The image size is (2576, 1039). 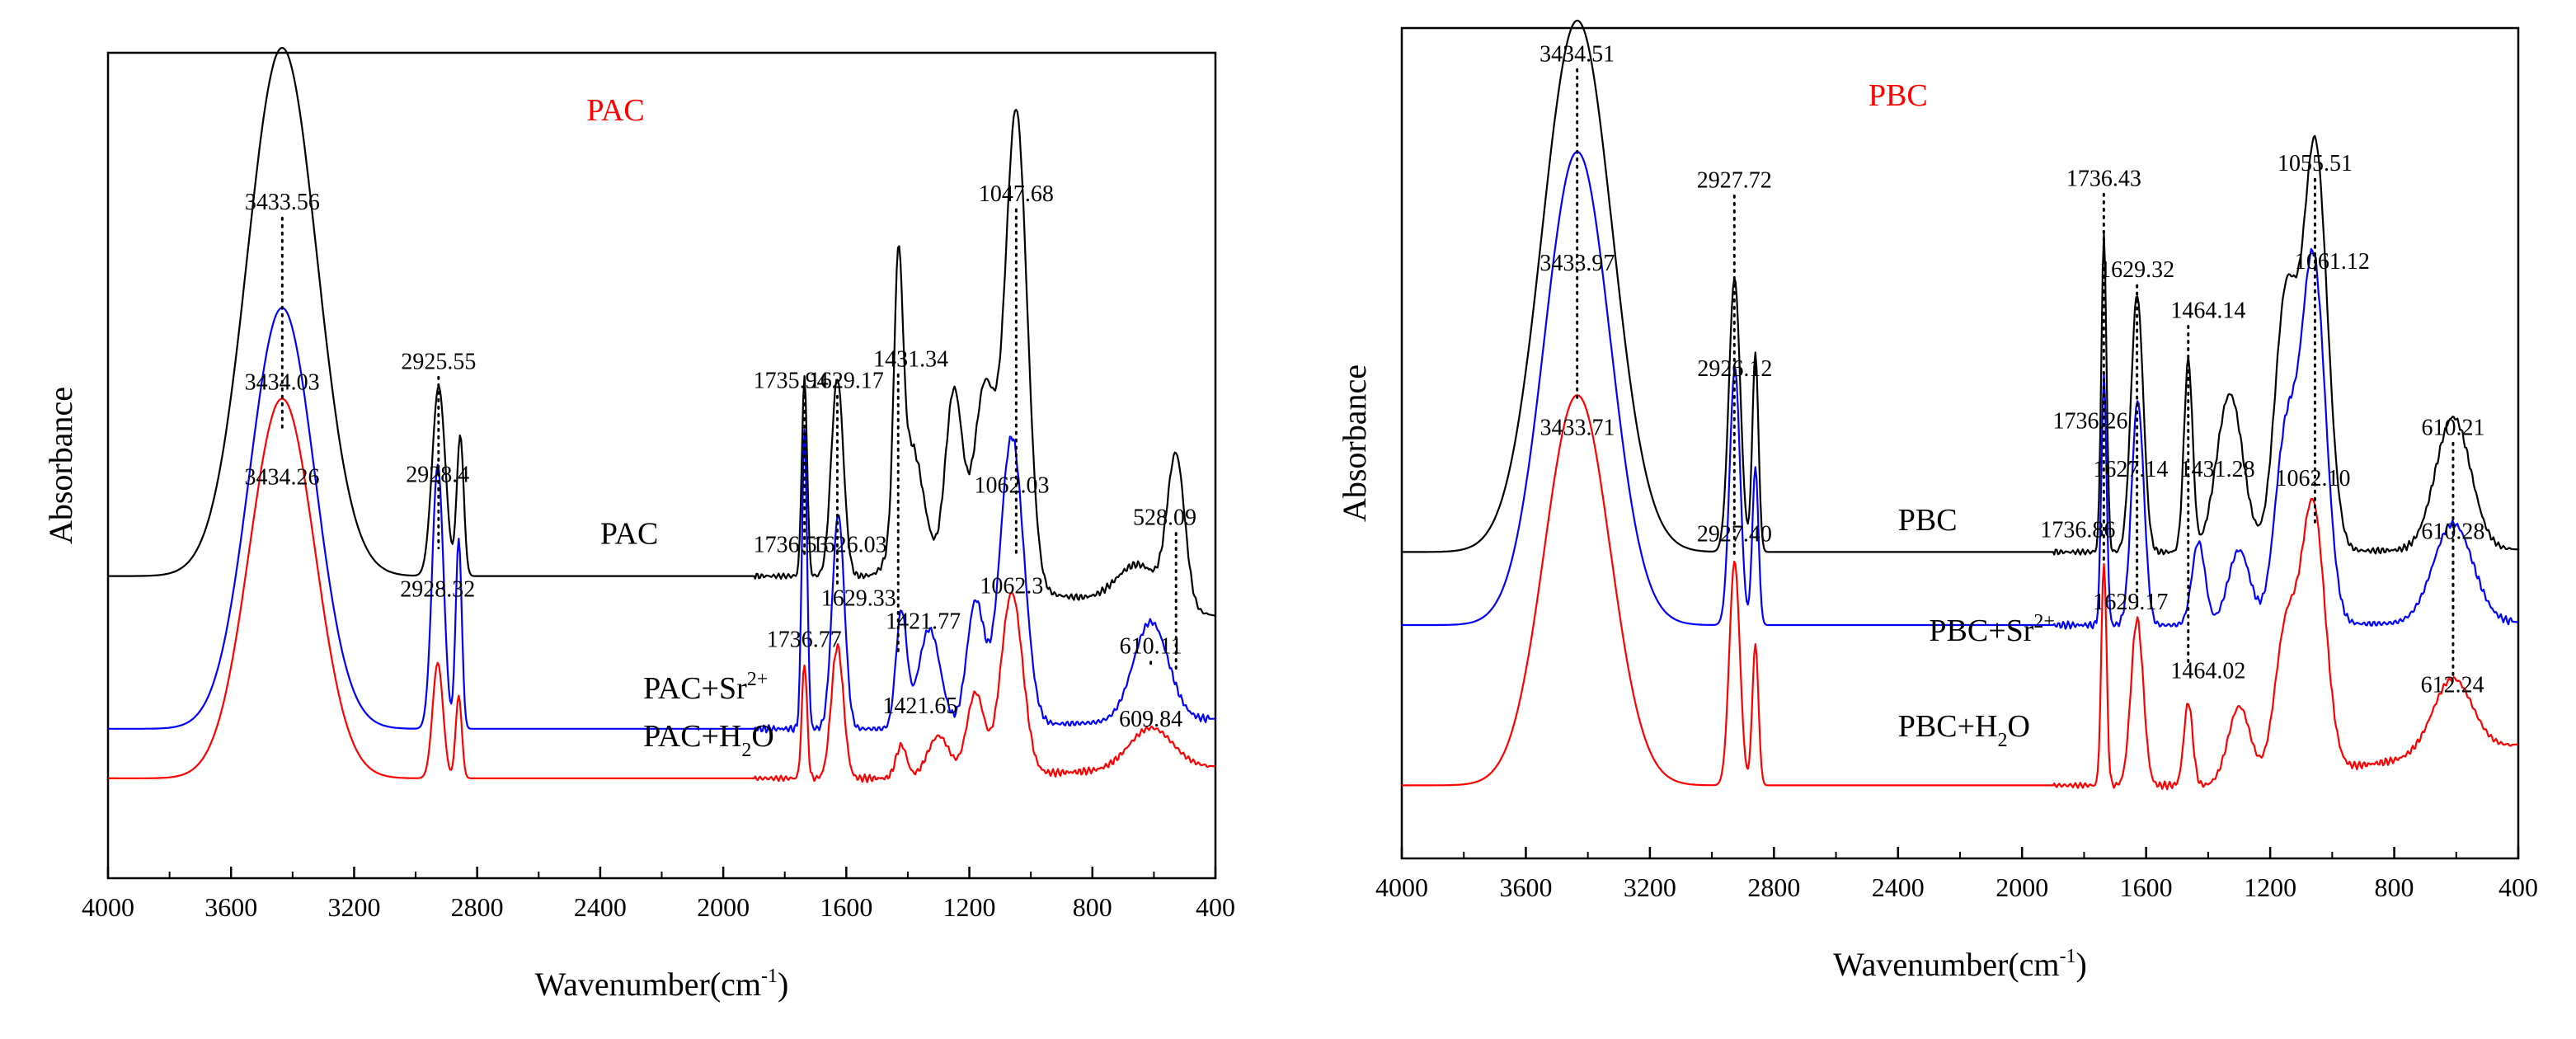 What do you see at coordinates (2089, 421) in the screenshot?
I see `peak-label: 1736.26` at bounding box center [2089, 421].